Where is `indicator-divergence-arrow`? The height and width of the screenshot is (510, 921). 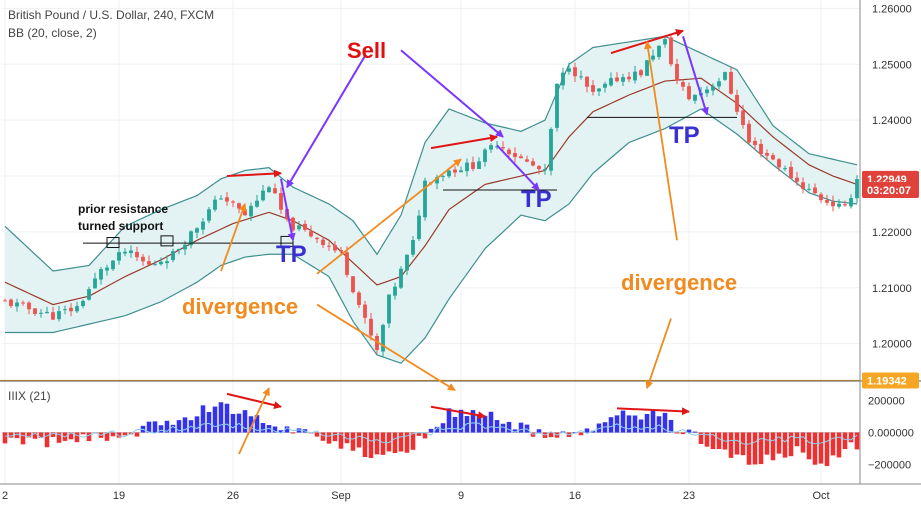
indicator-divergence-arrow is located at coordinates (653, 411).